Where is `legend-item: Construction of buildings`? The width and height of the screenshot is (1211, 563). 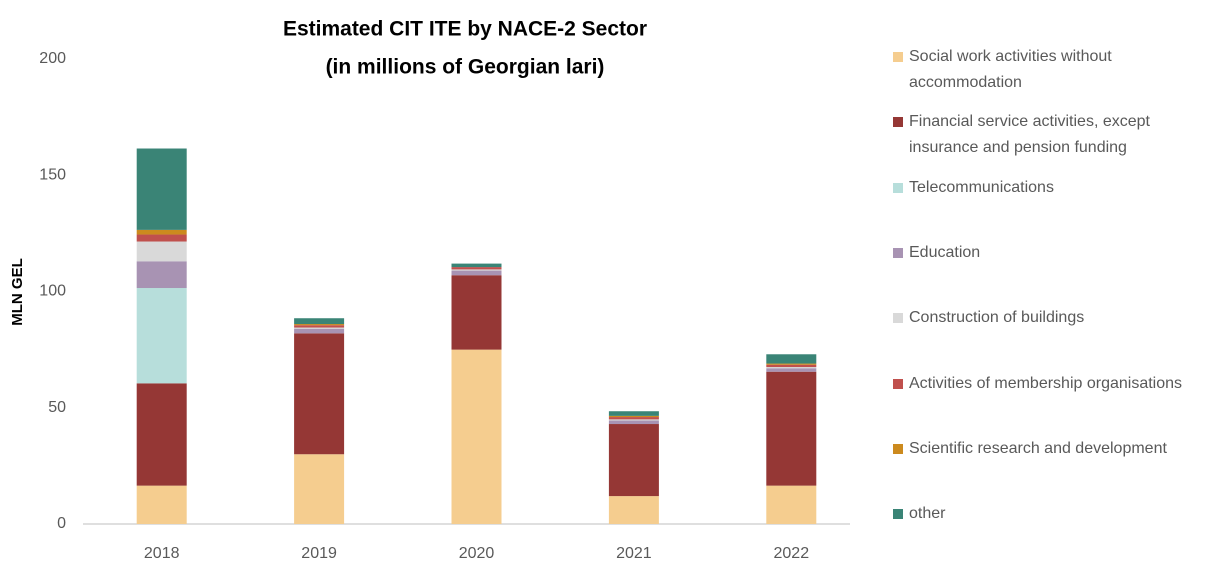
legend-item: Construction of buildings is located at coordinates (1050, 318).